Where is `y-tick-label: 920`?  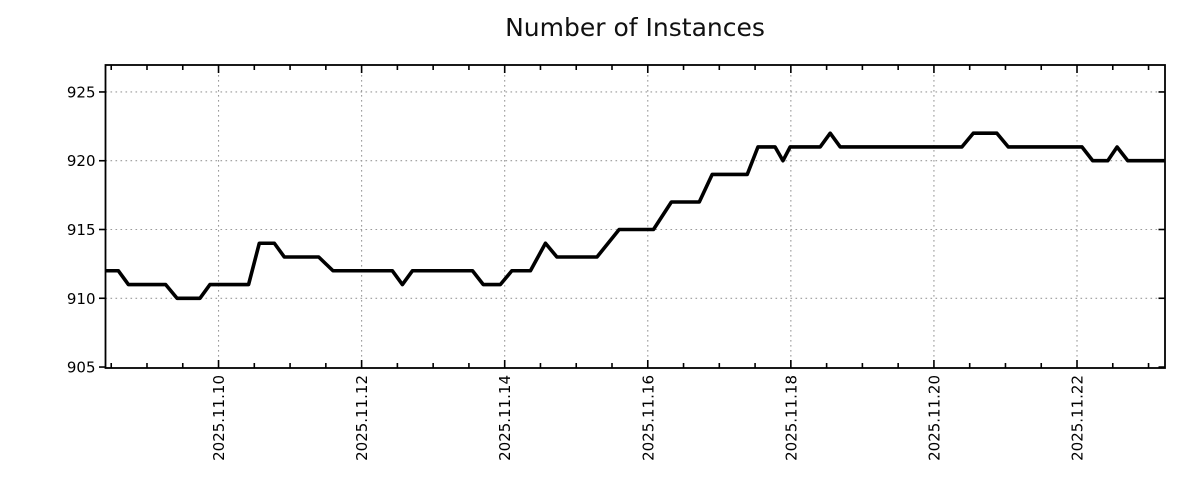
y-tick-label: 920 is located at coordinates (81, 161).